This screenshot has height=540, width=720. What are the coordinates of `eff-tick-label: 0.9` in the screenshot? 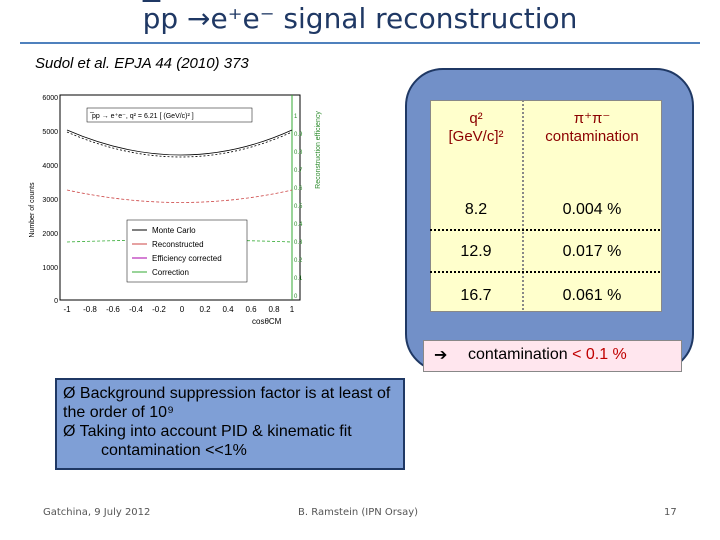 It's located at (298, 135).